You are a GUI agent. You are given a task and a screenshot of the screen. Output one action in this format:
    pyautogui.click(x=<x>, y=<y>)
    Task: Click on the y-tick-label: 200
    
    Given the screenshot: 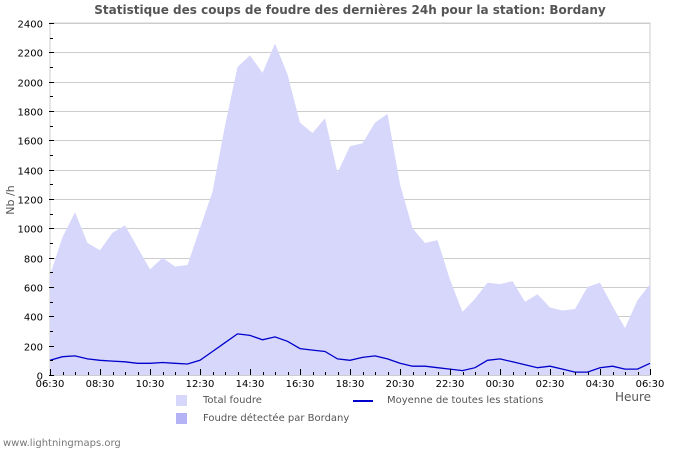 What is the action you would take?
    pyautogui.click(x=33, y=348)
    